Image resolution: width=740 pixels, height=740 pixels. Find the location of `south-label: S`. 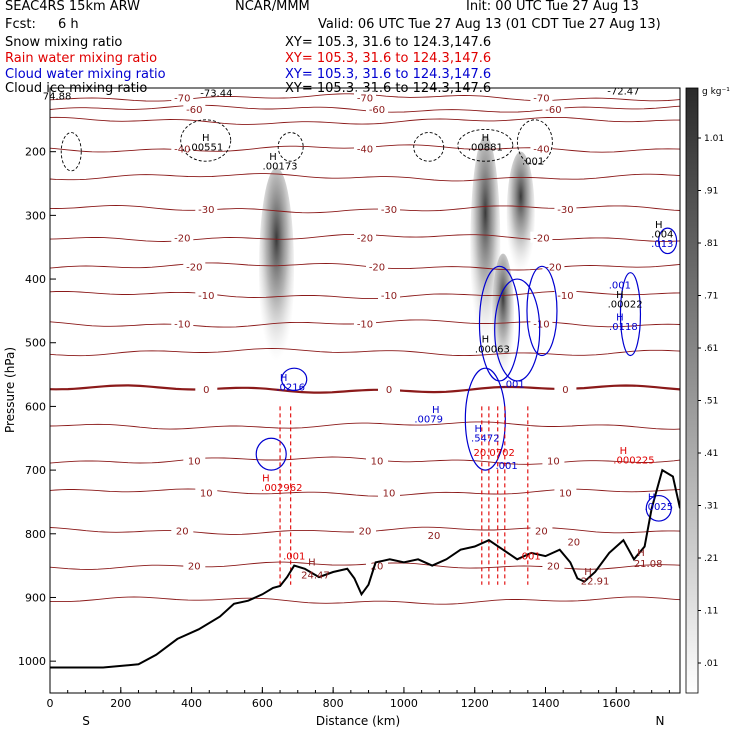

south-label: S is located at coordinates (86, 721).